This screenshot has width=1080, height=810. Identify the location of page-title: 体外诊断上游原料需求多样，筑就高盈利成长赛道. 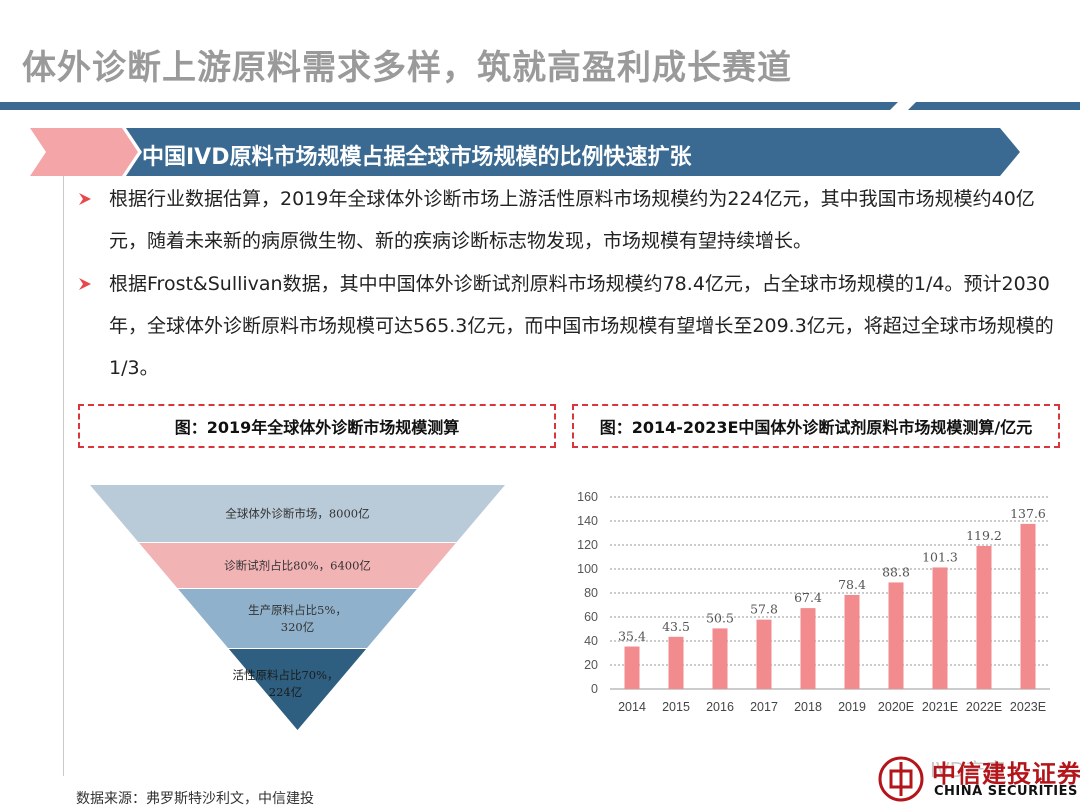
(407, 68).